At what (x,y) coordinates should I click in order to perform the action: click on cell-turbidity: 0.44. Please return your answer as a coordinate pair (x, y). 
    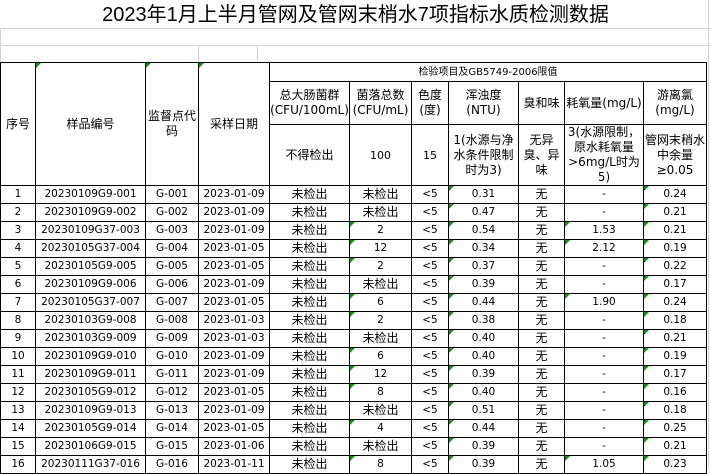
    Looking at the image, I should click on (483, 428).